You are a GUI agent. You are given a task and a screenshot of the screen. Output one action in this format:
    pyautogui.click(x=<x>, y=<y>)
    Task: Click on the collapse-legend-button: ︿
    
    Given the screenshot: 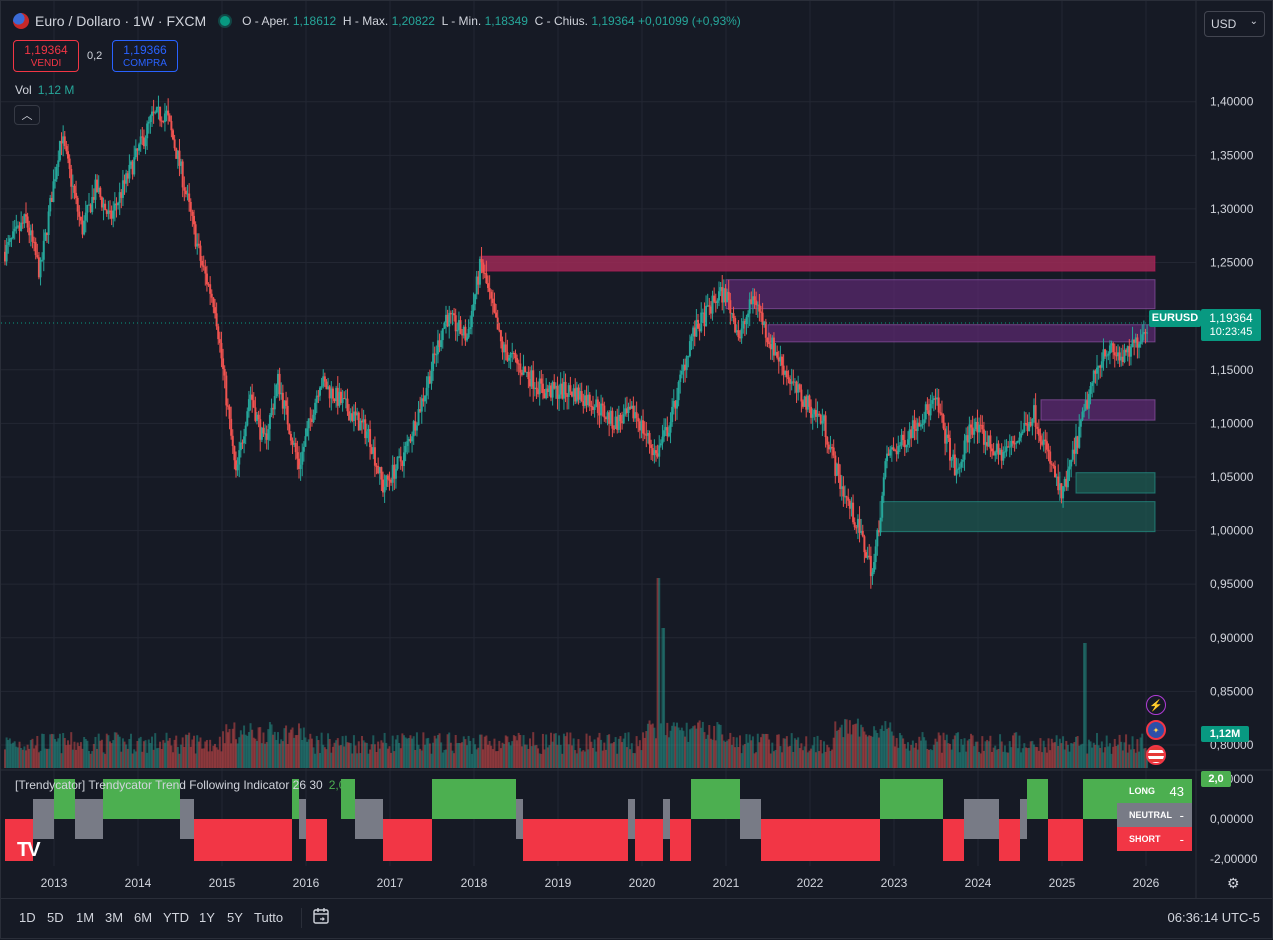 What is the action you would take?
    pyautogui.click(x=27, y=115)
    